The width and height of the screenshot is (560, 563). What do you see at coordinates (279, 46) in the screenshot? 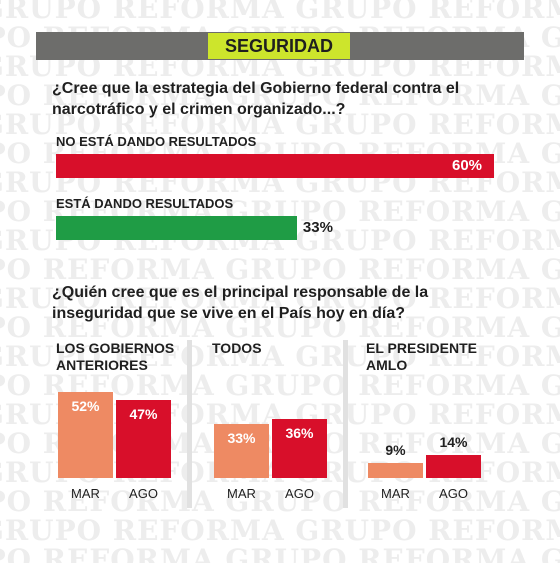
I see `section-title: SEGURIDAD` at bounding box center [279, 46].